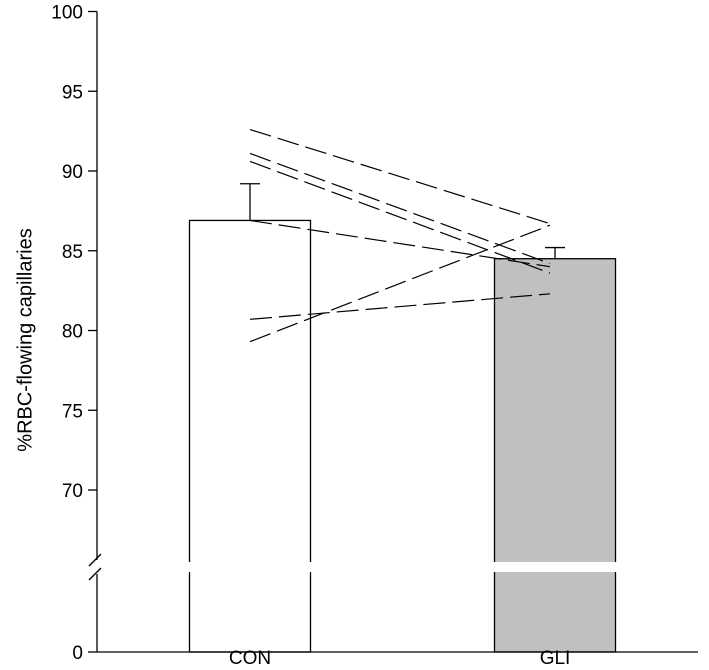  I want to click on y-tick-label: 100, so click(67, 13).